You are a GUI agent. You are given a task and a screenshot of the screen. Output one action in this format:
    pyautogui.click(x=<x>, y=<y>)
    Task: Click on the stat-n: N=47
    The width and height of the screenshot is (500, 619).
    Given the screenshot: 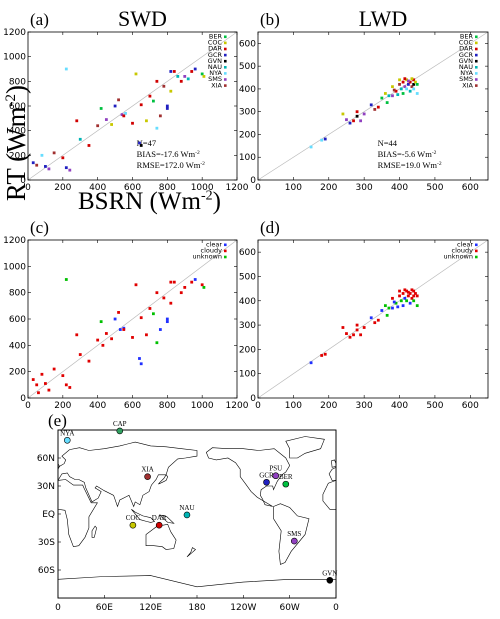 What is the action you would take?
    pyautogui.click(x=146, y=143)
    